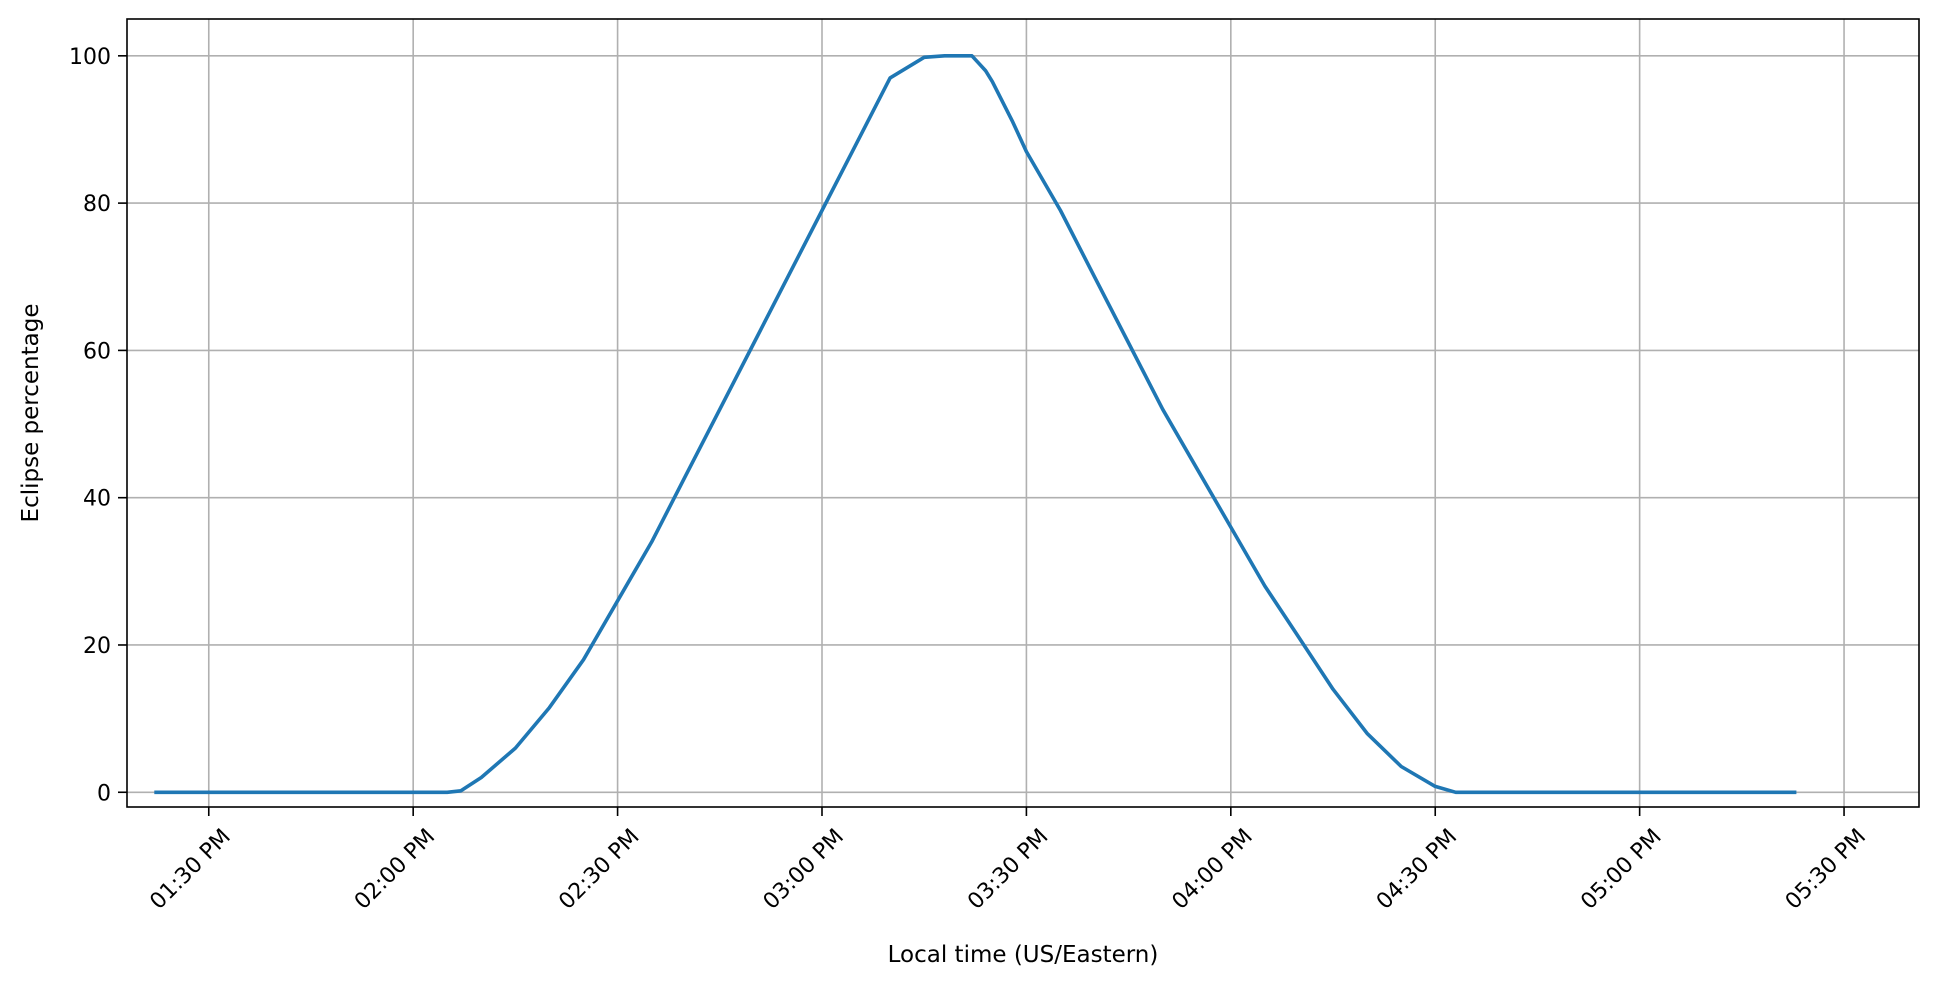 This screenshot has height=982, width=1942. I want to click on y-tick-label: 100, so click(90, 57).